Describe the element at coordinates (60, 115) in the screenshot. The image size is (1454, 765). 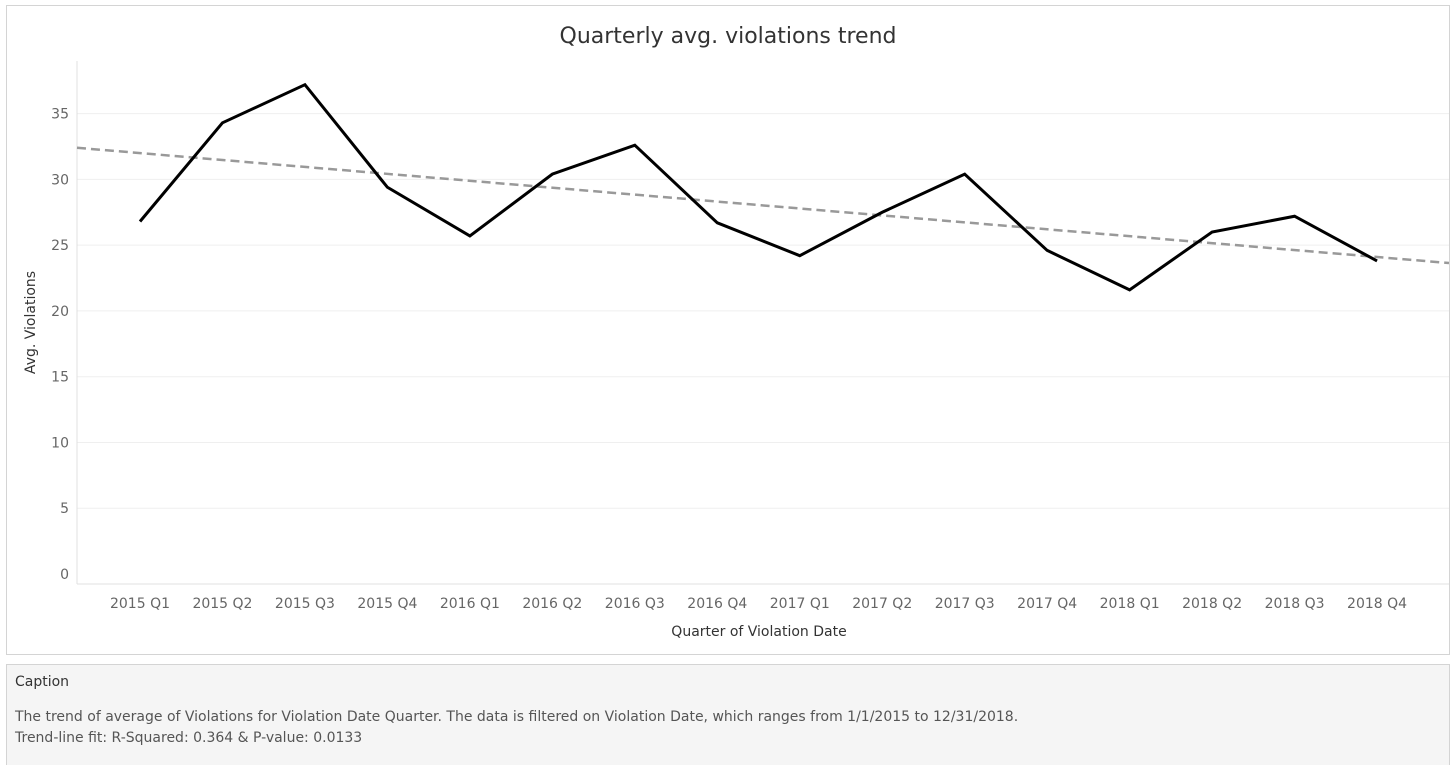
I see `y-tick-label: 35` at that location.